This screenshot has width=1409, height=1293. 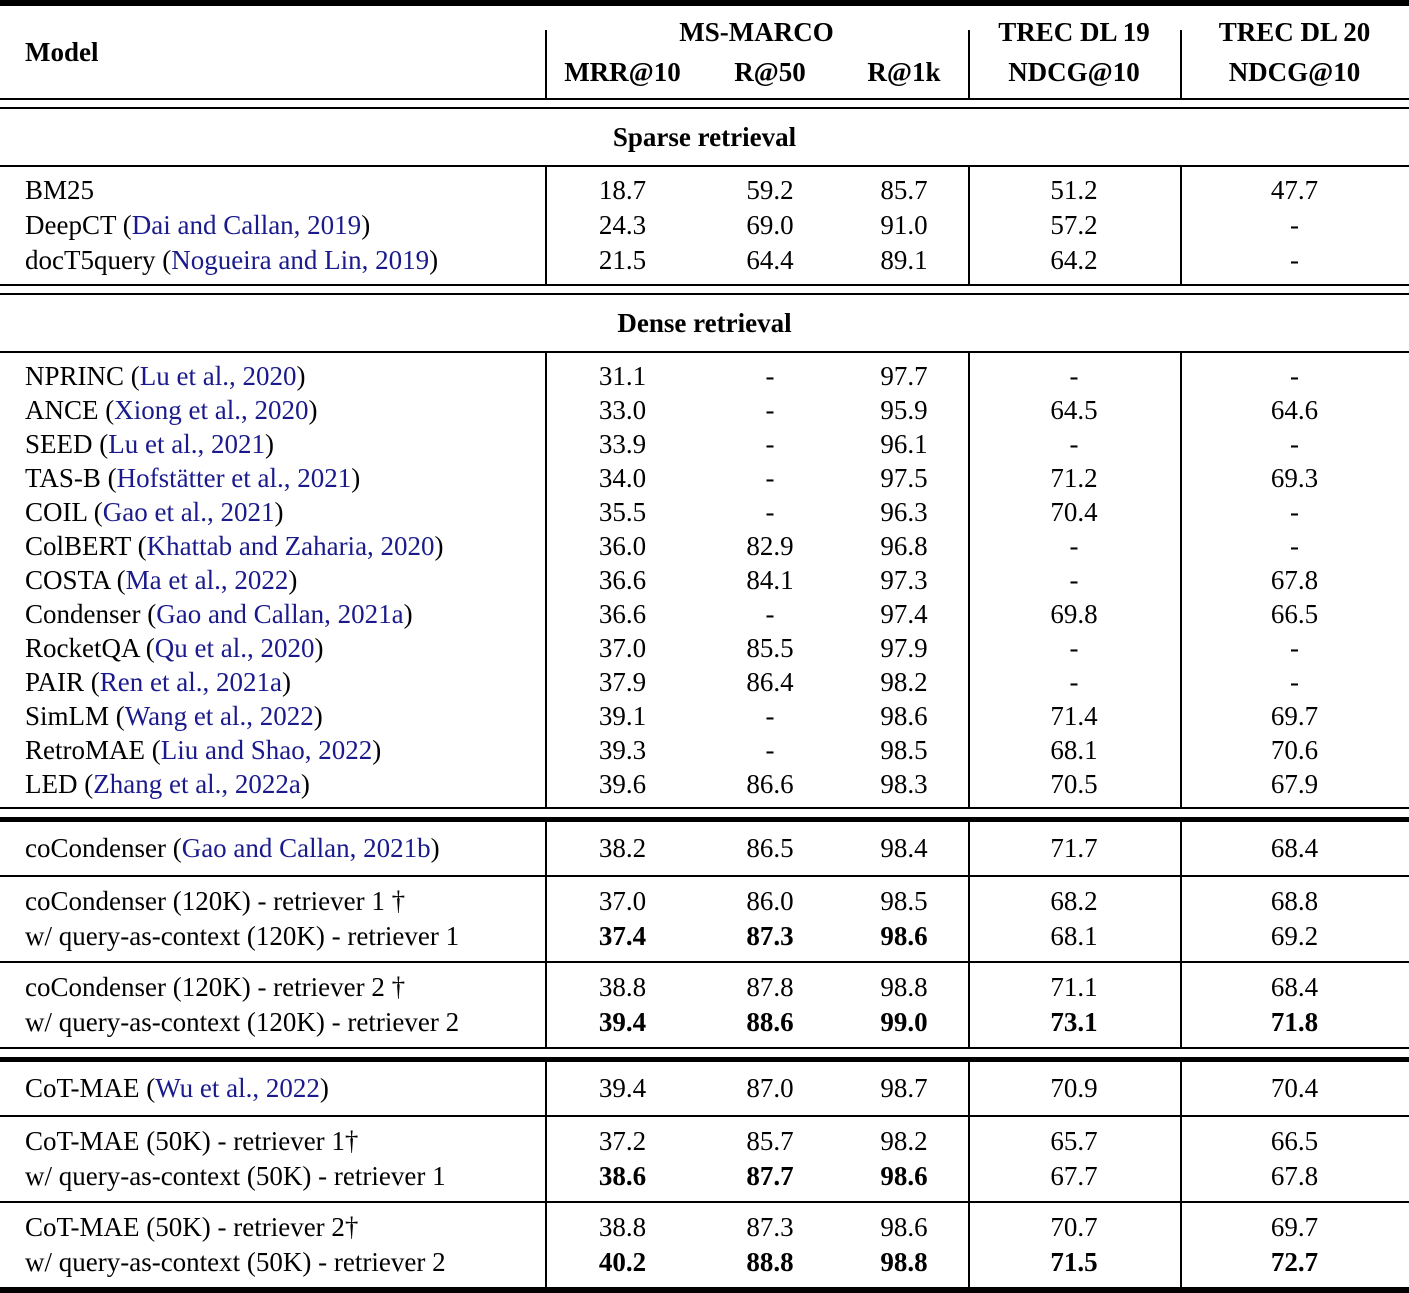 What do you see at coordinates (622, 848) in the screenshot?
I see `value-cell: 38.2` at bounding box center [622, 848].